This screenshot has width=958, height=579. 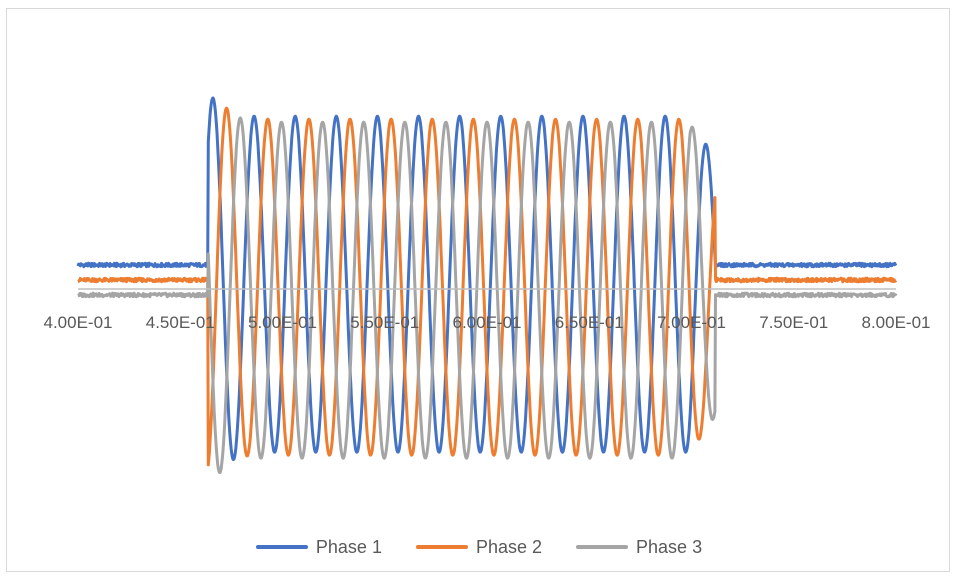 What do you see at coordinates (589, 322) in the screenshot?
I see `x-tick-label: 6.50E-01` at bounding box center [589, 322].